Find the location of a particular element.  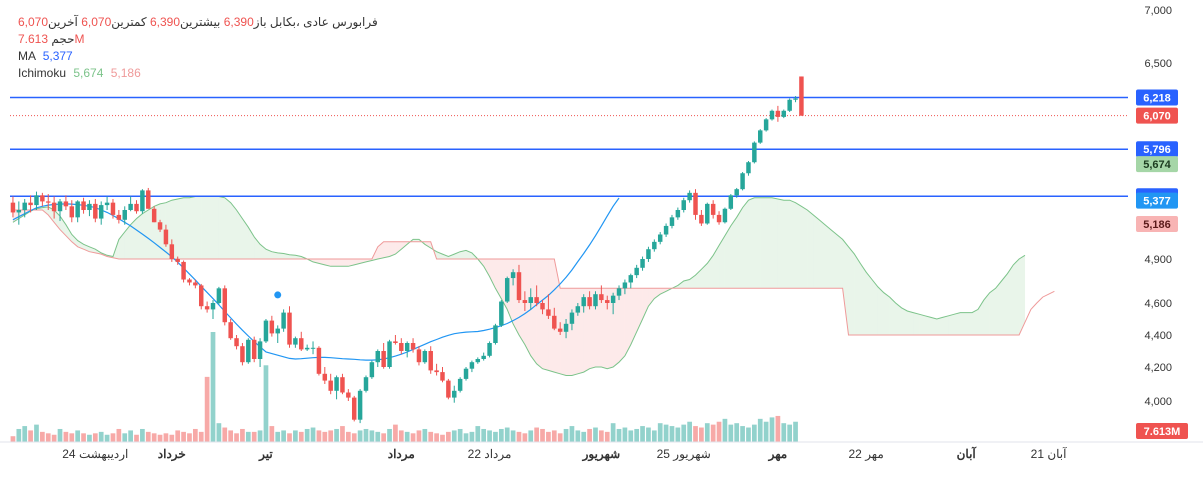

x-tick-label: 21 آبان is located at coordinates (1049, 453).